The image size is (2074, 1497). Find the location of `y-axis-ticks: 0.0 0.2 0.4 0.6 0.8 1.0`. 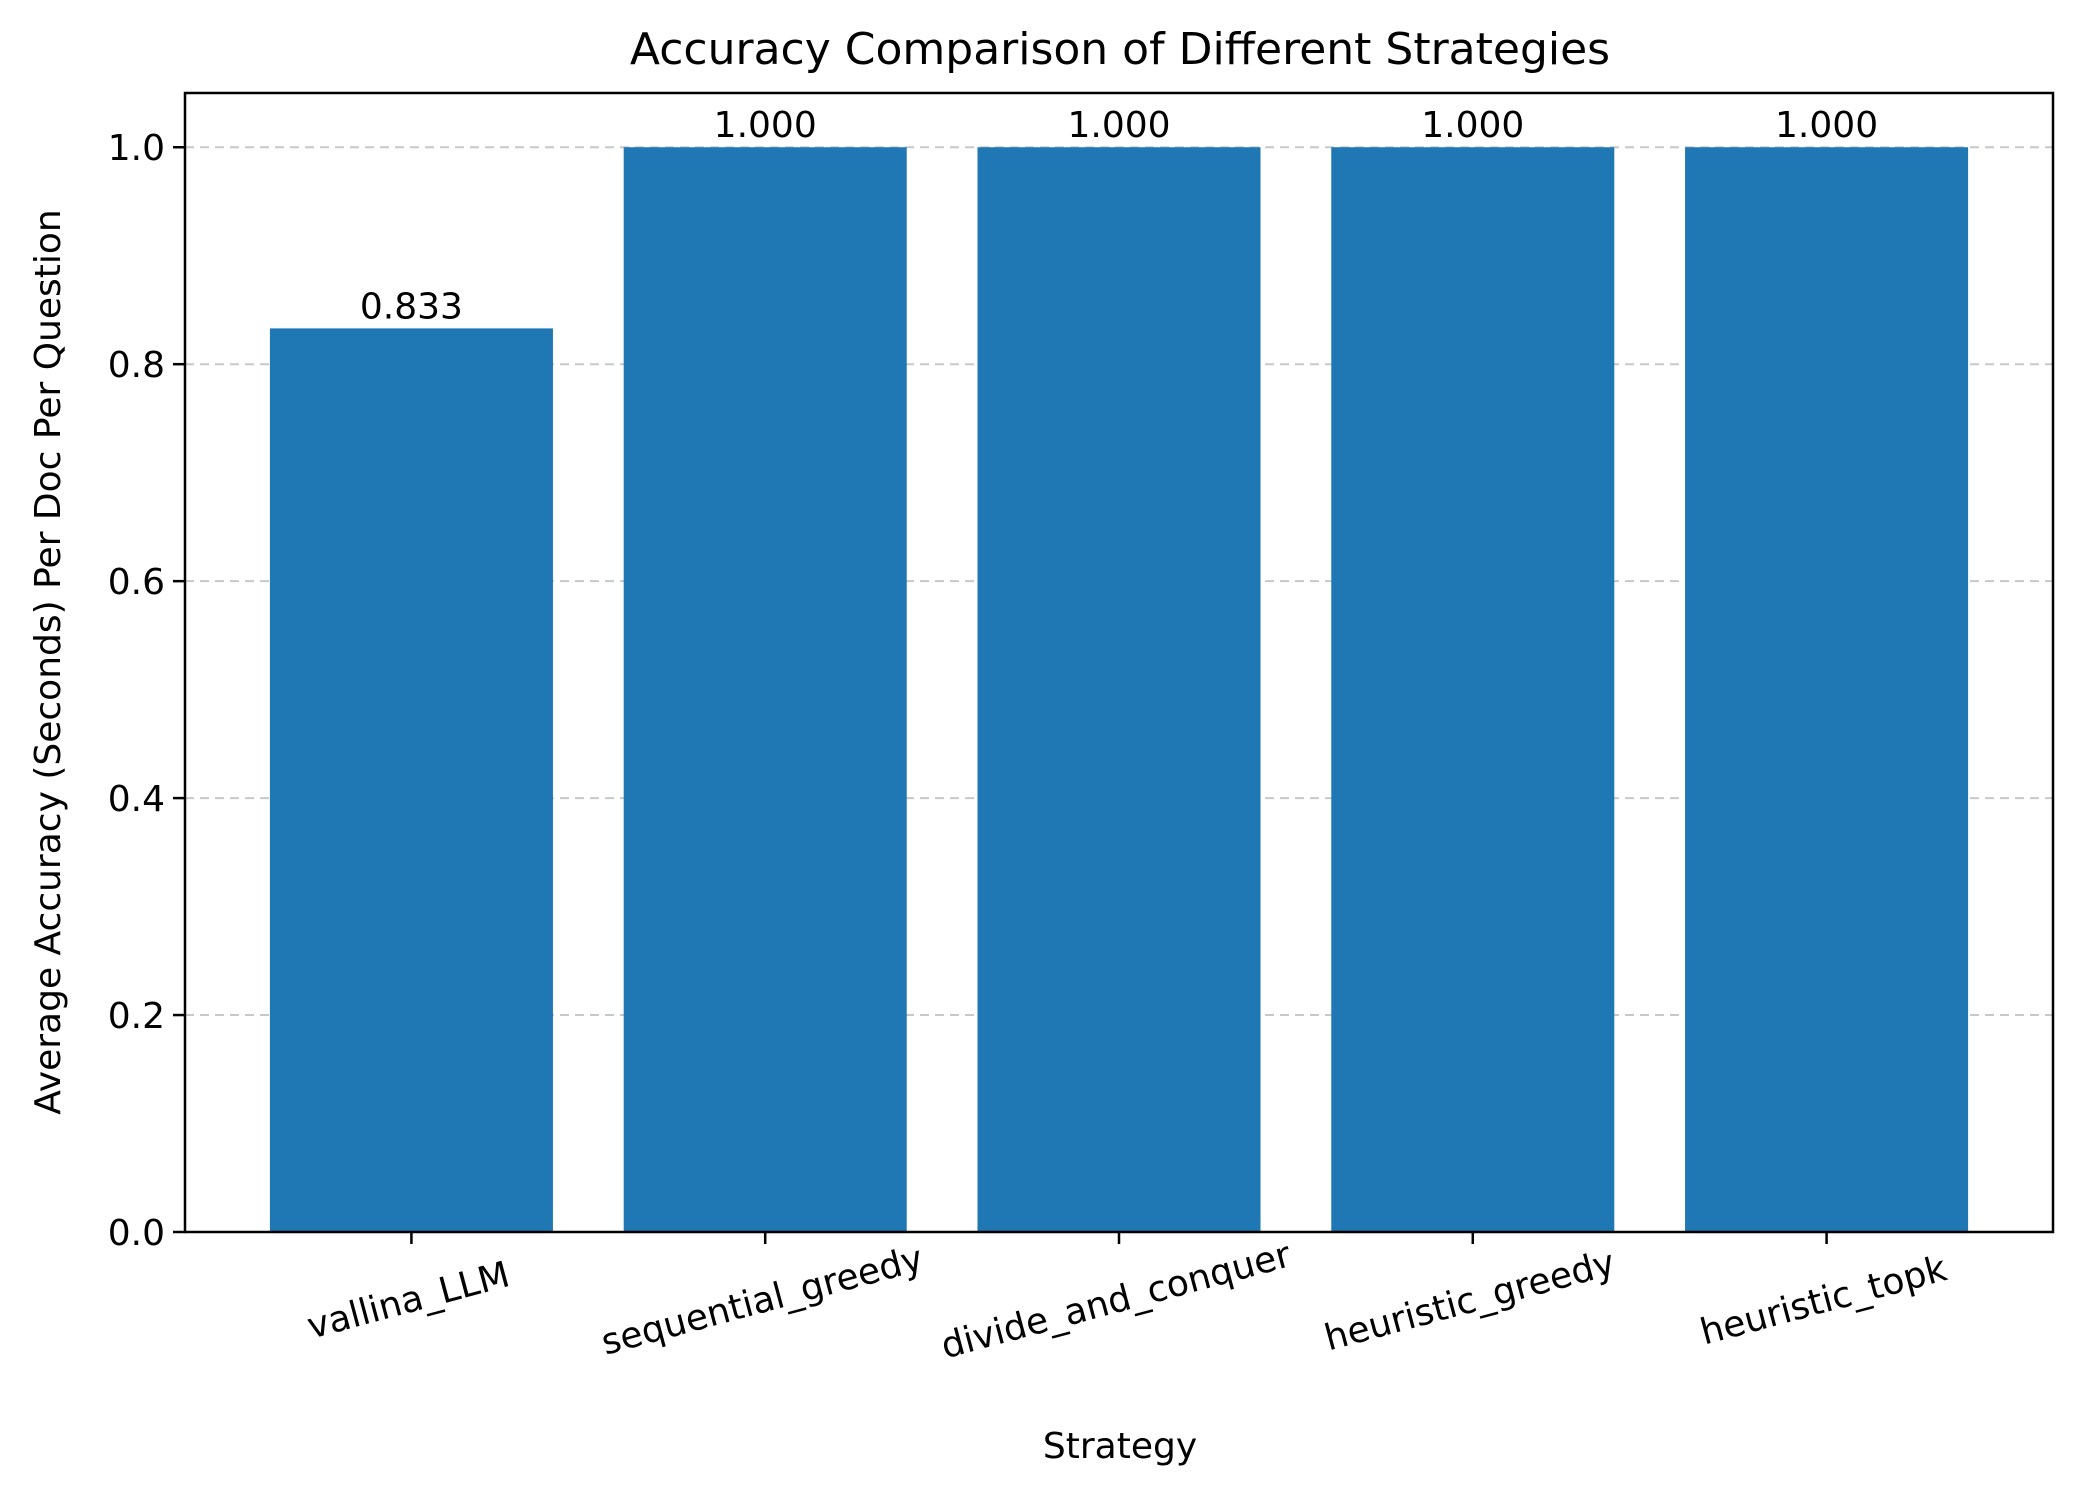

y-axis-ticks: 0.0 0.2 0.4 0.6 0.8 1.0 is located at coordinates (146, 691).